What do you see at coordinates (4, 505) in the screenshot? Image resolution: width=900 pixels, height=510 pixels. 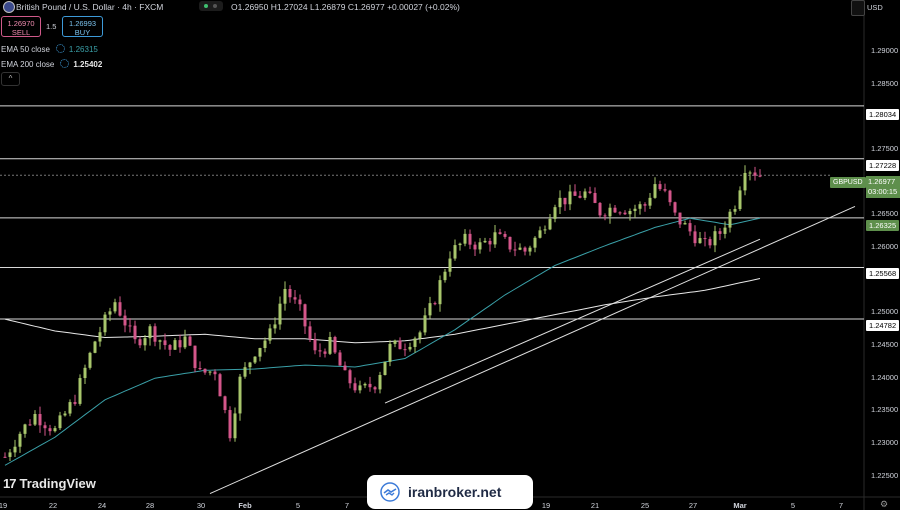 I see `x-tick: 19` at bounding box center [4, 505].